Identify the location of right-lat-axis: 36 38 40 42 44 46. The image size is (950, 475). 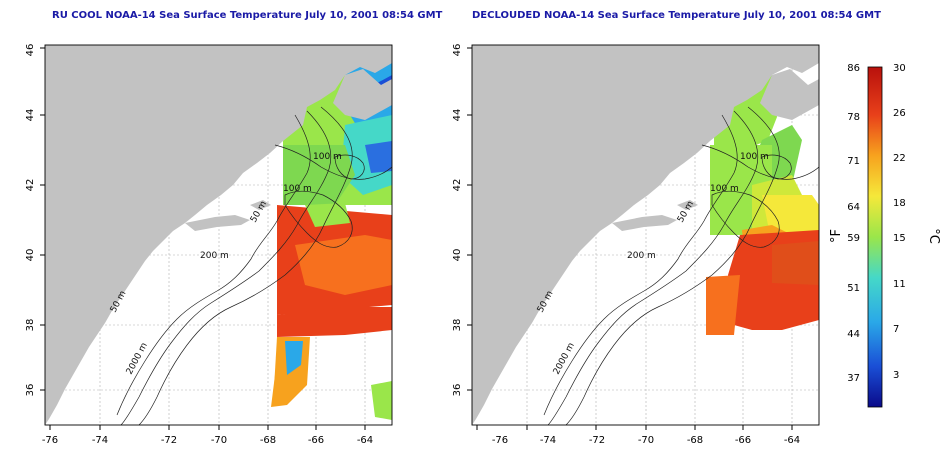
(462, 220).